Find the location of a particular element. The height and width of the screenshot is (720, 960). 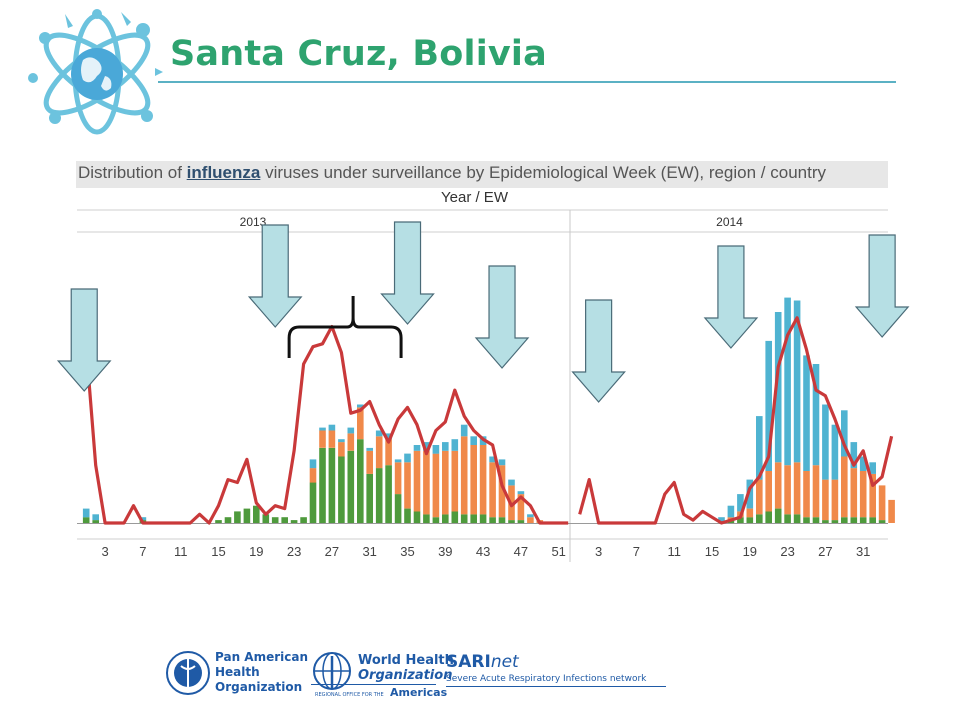

paho-name-line3: Organization is located at coordinates (259, 687).